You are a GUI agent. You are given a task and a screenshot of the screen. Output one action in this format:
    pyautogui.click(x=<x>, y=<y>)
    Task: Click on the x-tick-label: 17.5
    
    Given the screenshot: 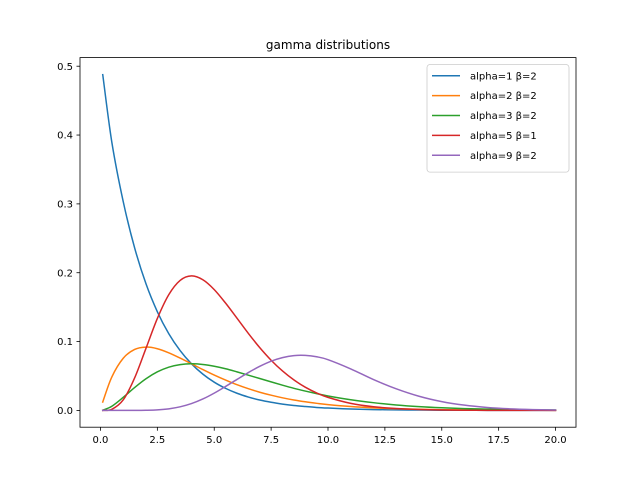 What is the action you would take?
    pyautogui.click(x=499, y=440)
    